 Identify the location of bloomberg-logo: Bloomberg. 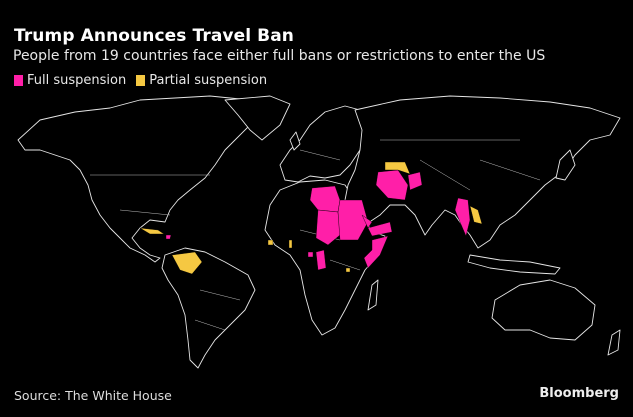
(579, 393).